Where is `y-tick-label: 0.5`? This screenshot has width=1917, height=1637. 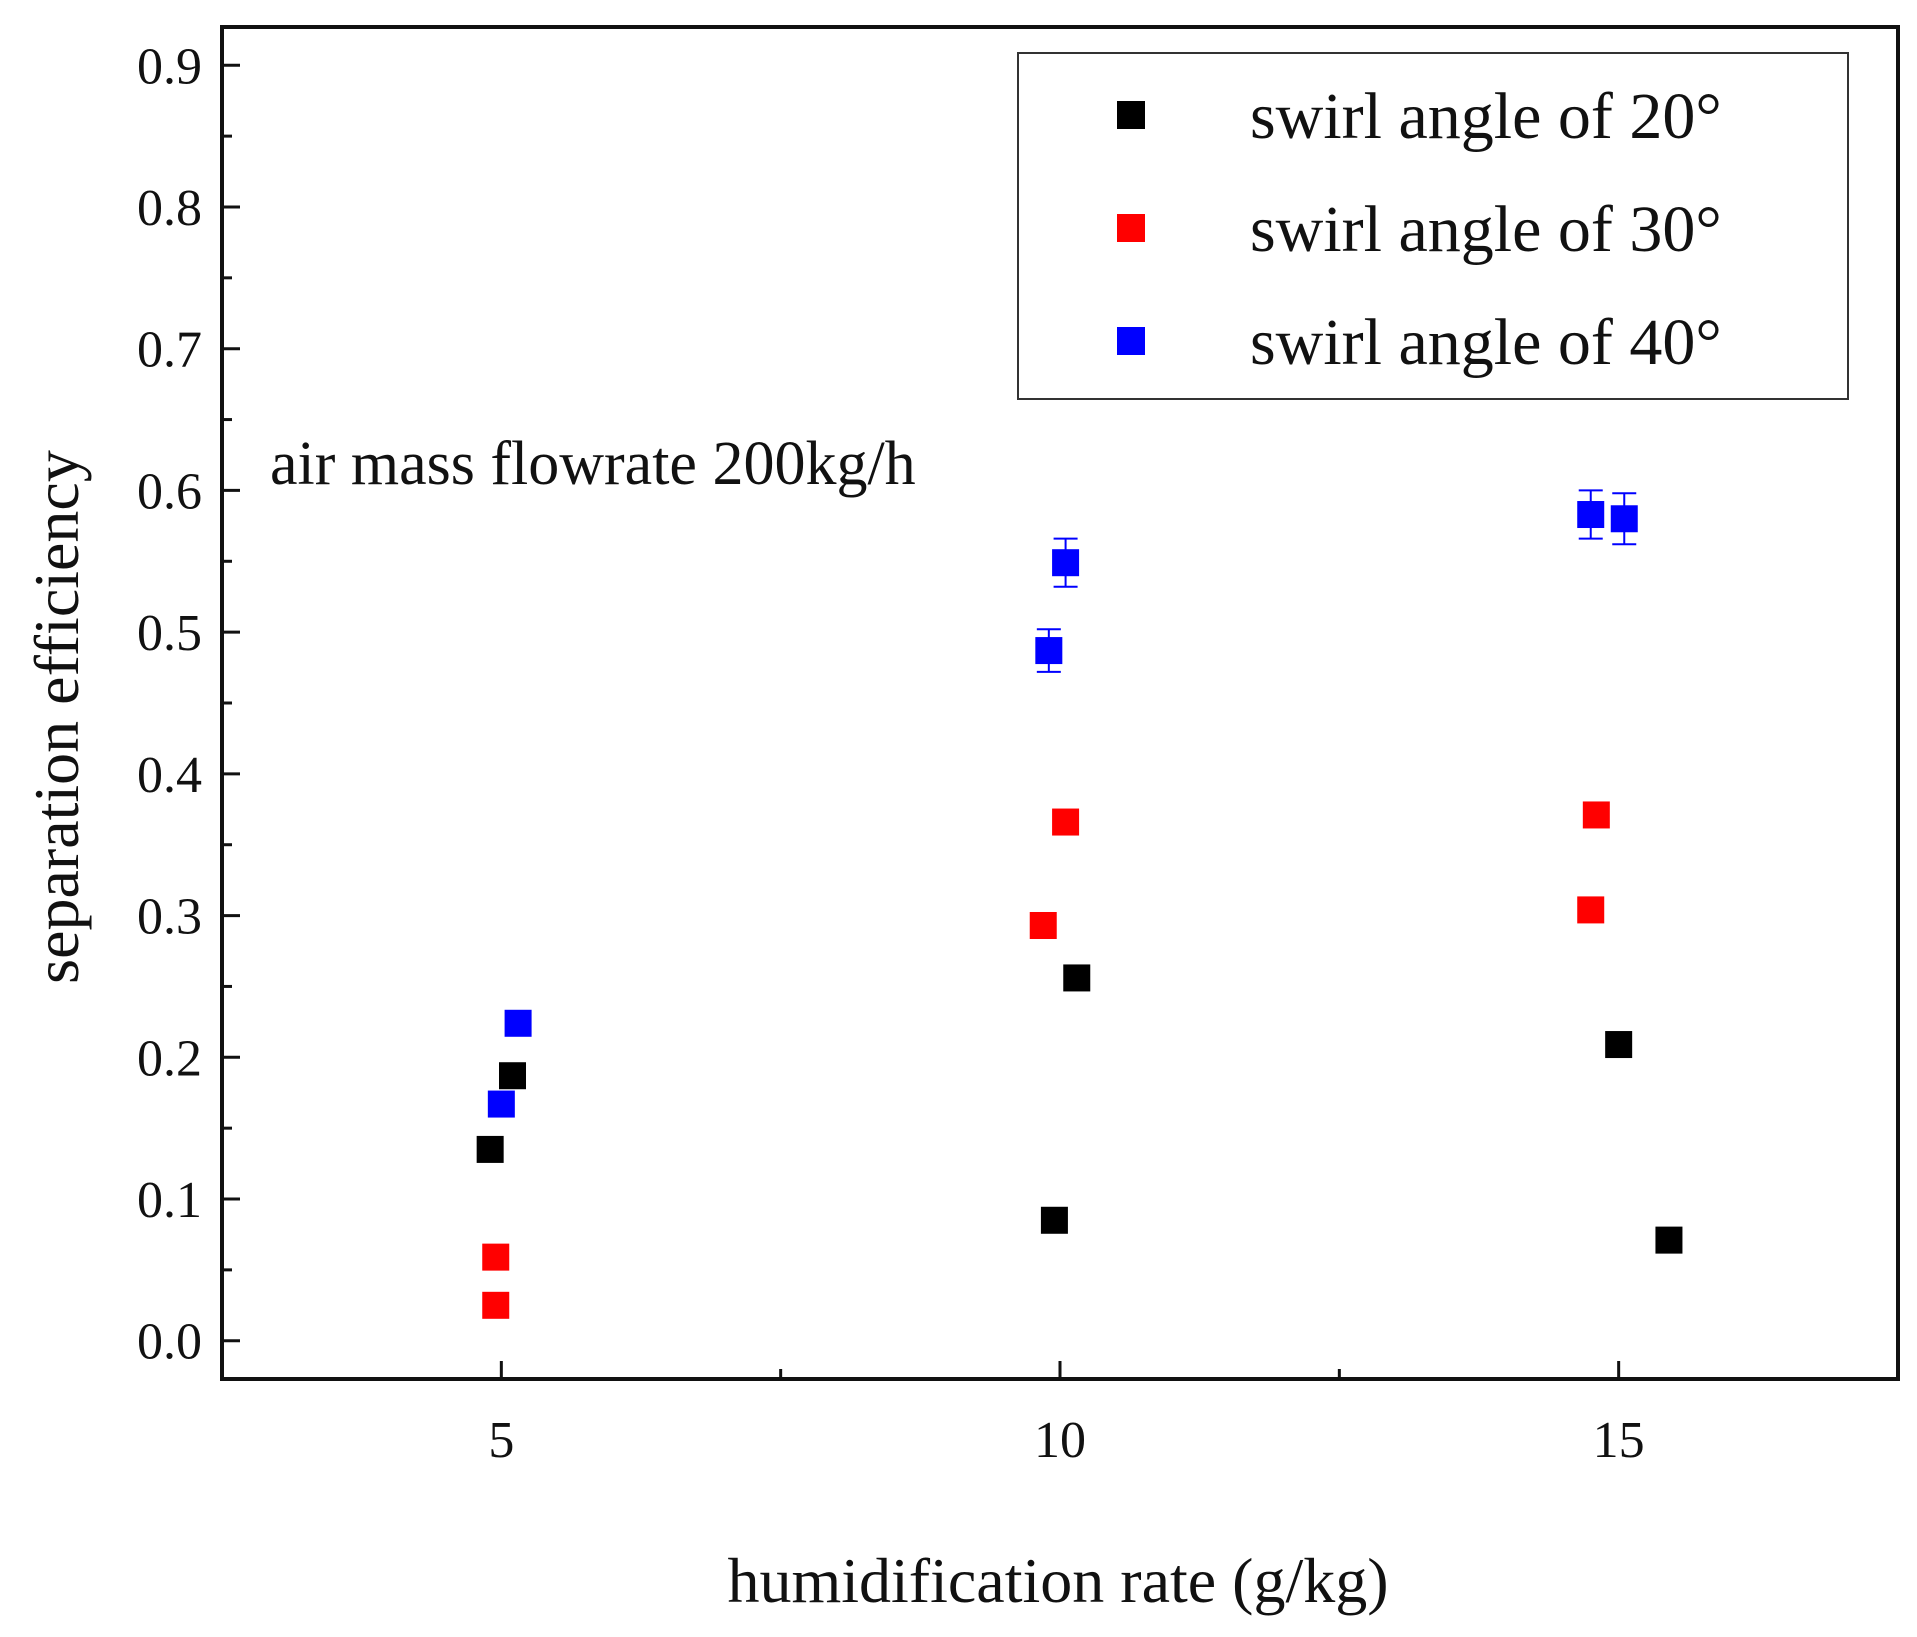
y-tick-label: 0.5 is located at coordinates (169, 633).